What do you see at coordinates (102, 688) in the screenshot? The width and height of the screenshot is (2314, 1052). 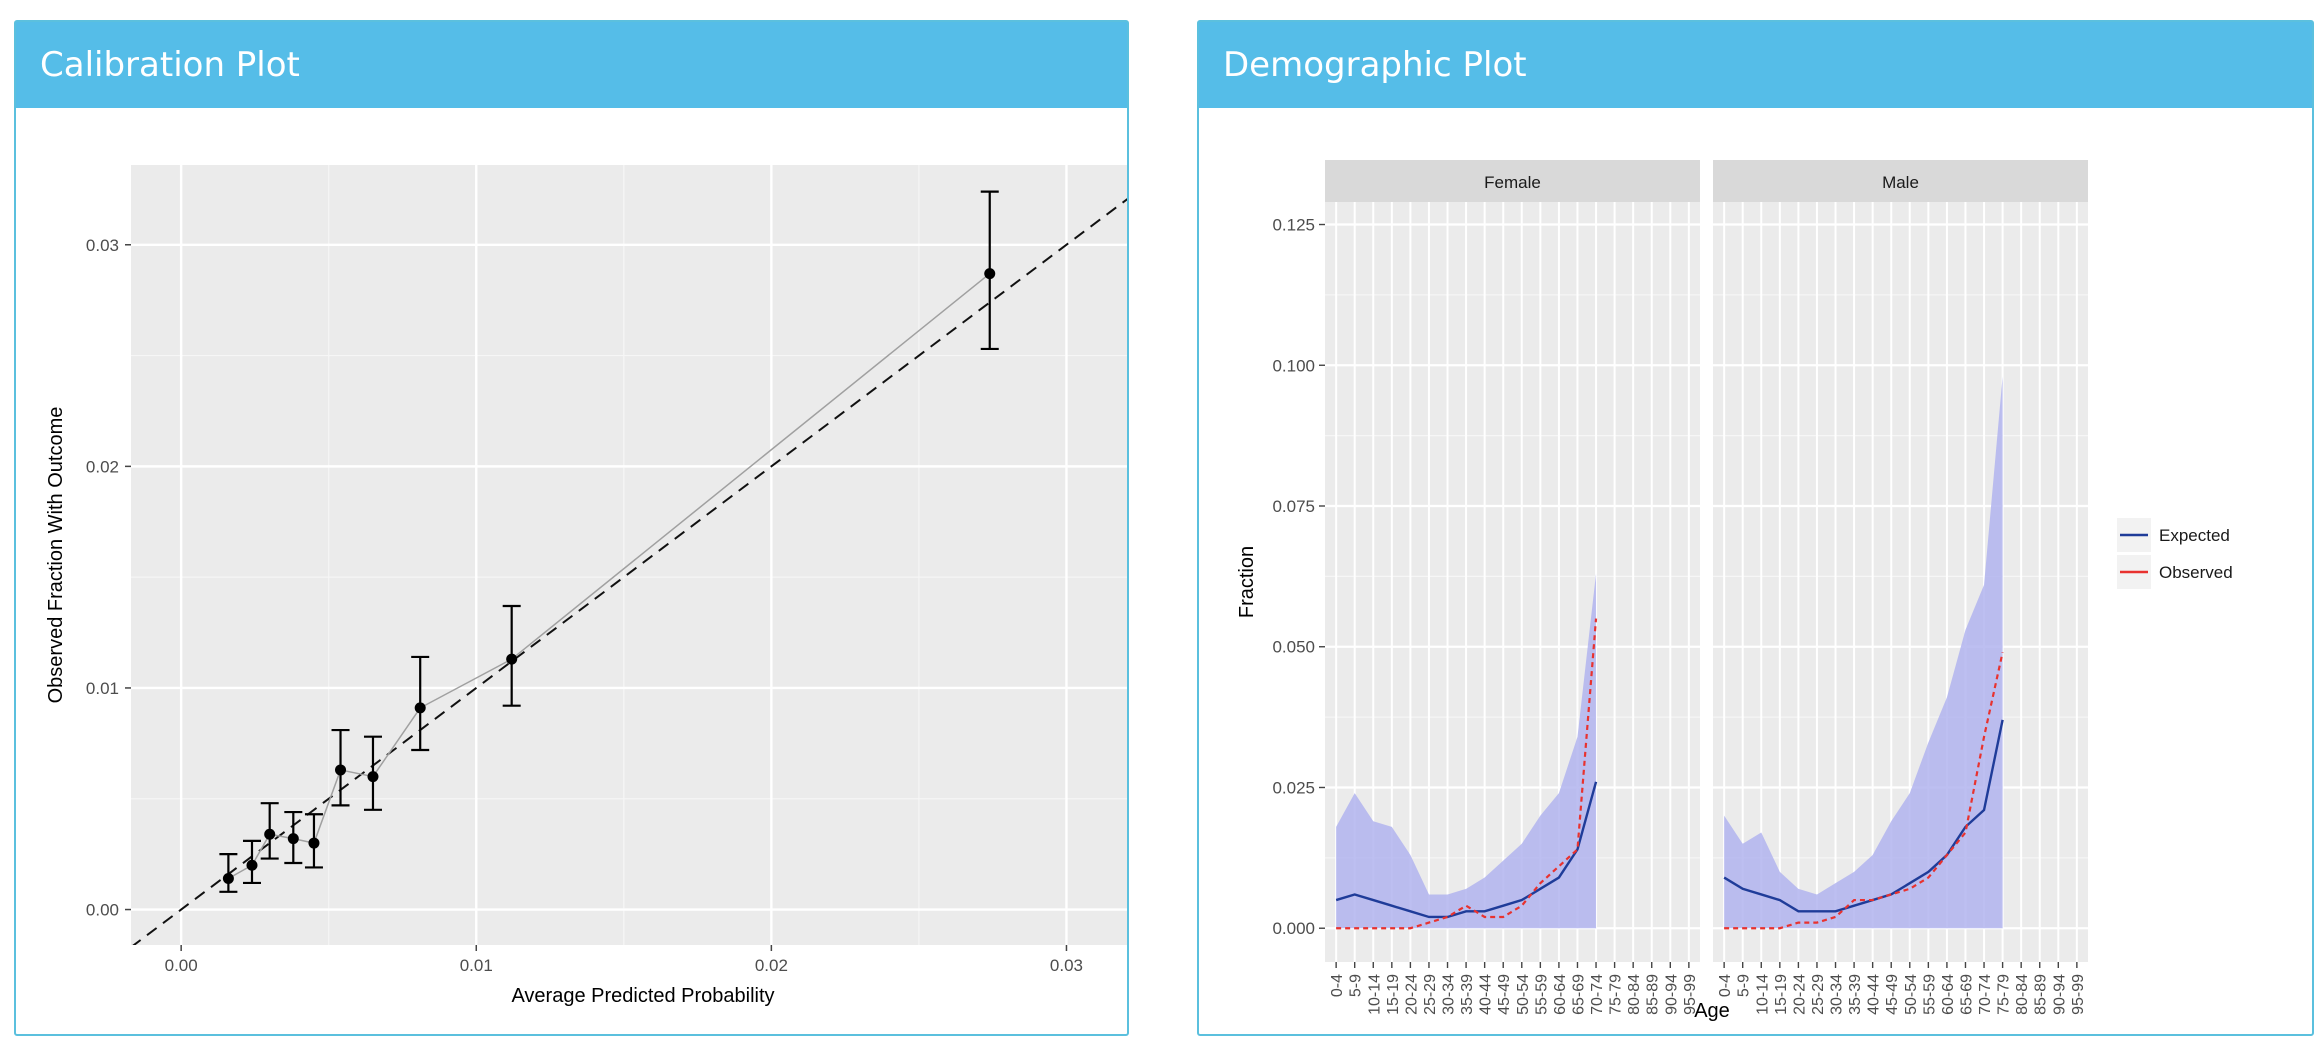 I see `y-tick-label: 0.01` at bounding box center [102, 688].